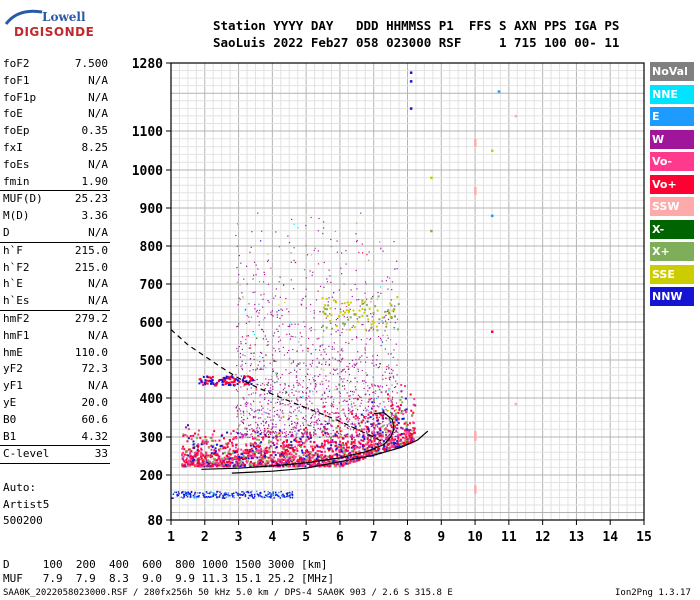  Describe the element at coordinates (509, 537) in the screenshot. I see `x-tick-label: 11` at that location.